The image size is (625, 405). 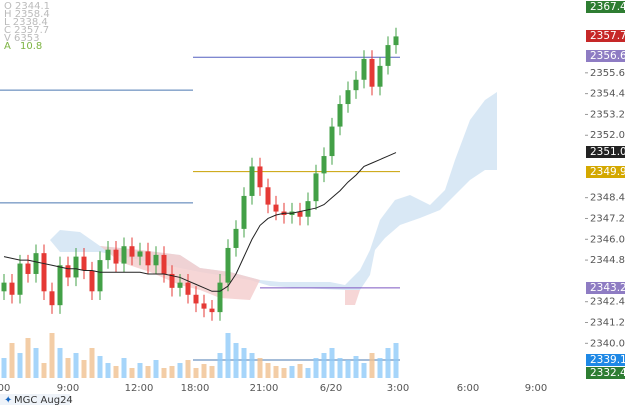 What do you see at coordinates (398, 388) in the screenshot?
I see `x-tick-label: 3:00` at bounding box center [398, 388].